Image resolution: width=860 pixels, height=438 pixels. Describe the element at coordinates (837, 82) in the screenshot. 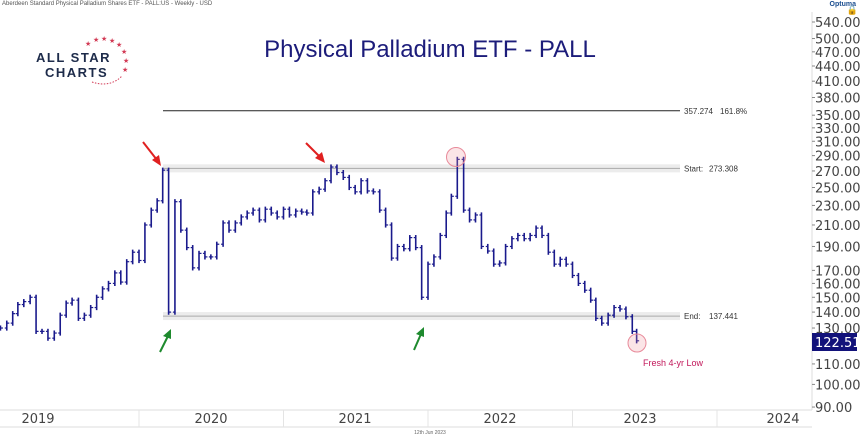

I see `y-tick-label: 410.00` at that location.